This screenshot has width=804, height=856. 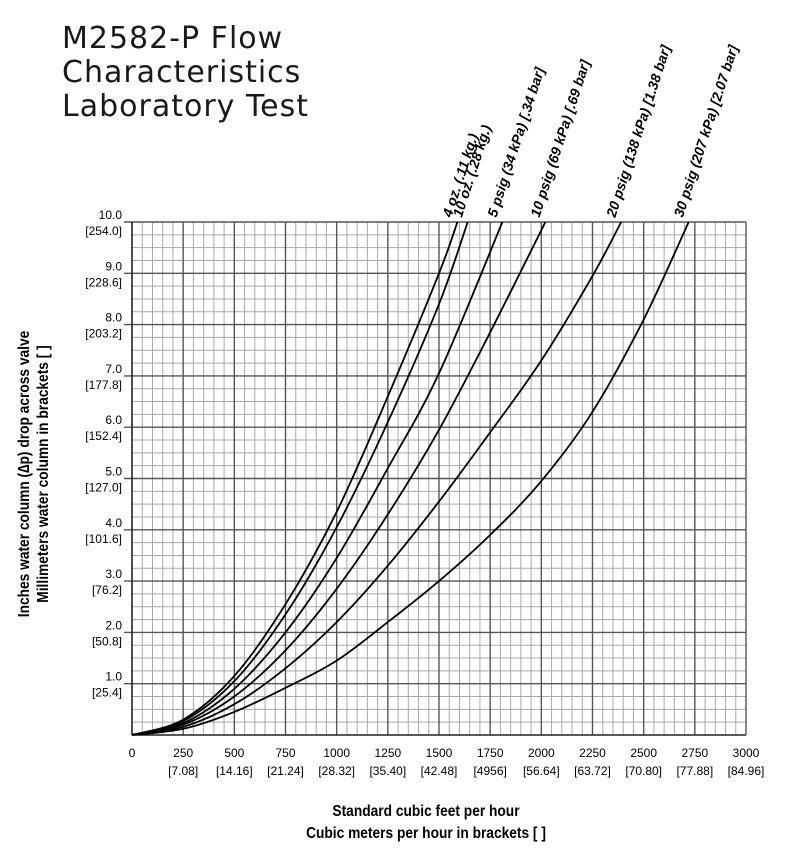 I want to click on x-tick-label: 250, so click(x=183, y=753).